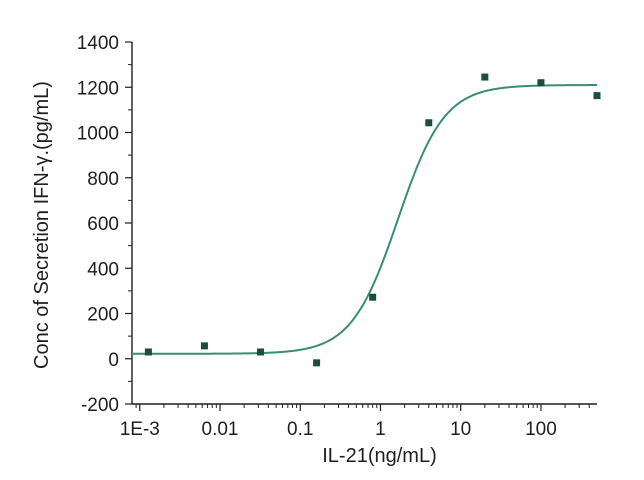 The height and width of the screenshot is (480, 644). Describe the element at coordinates (98, 88) in the screenshot. I see `y-tick-label: 1200` at that location.